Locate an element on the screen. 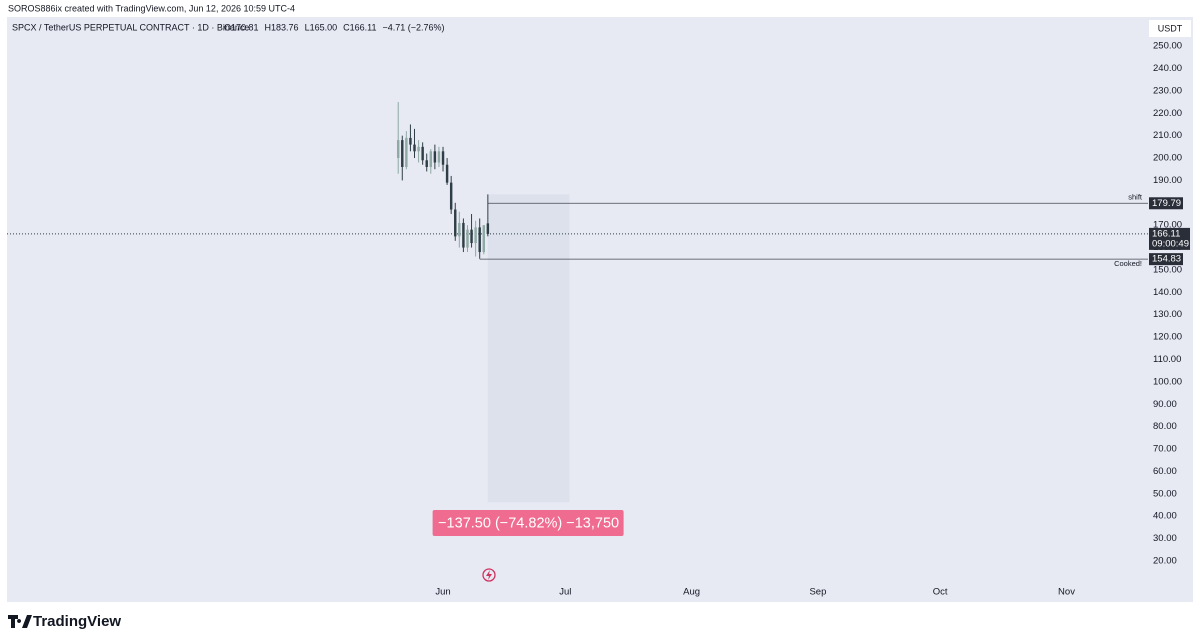 Image resolution: width=1200 pixels, height=641 pixels. currency: USDT is located at coordinates (1170, 28).